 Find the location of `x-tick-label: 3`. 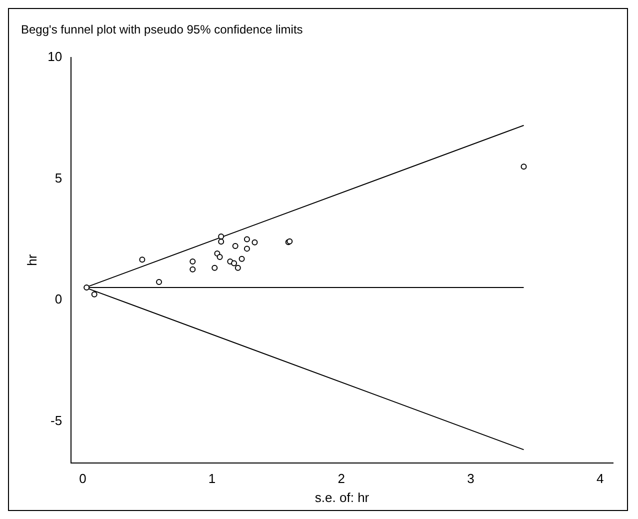

x-tick-label: 3 is located at coordinates (470, 478).